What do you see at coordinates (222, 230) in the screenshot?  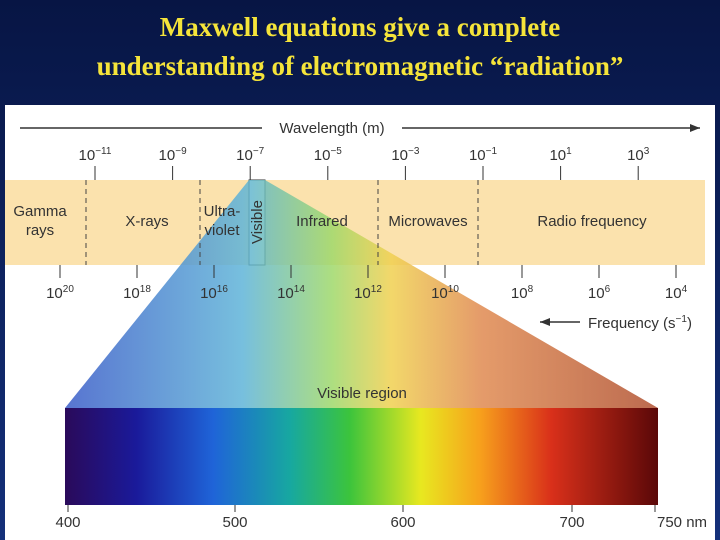 I see `band-label: violet` at bounding box center [222, 230].